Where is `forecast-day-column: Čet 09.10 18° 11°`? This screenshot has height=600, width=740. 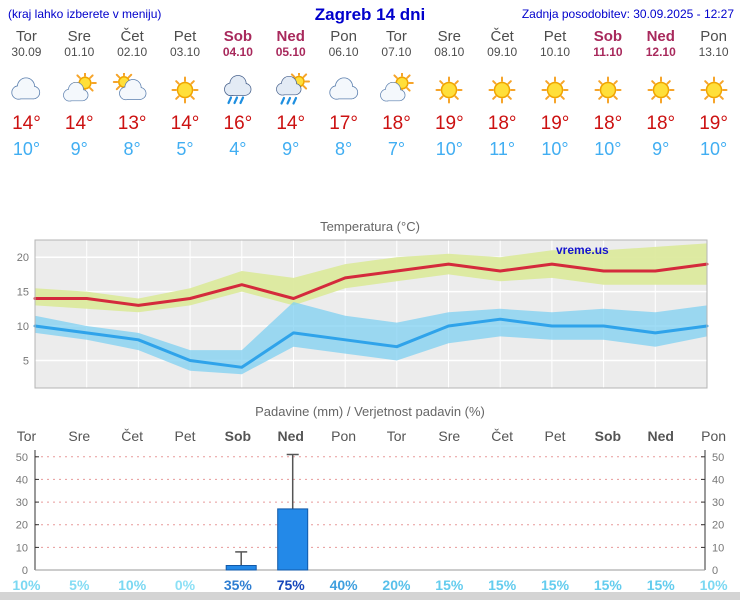
forecast-day-column: Čet 09.10 18° 11° is located at coordinates (502, 93).